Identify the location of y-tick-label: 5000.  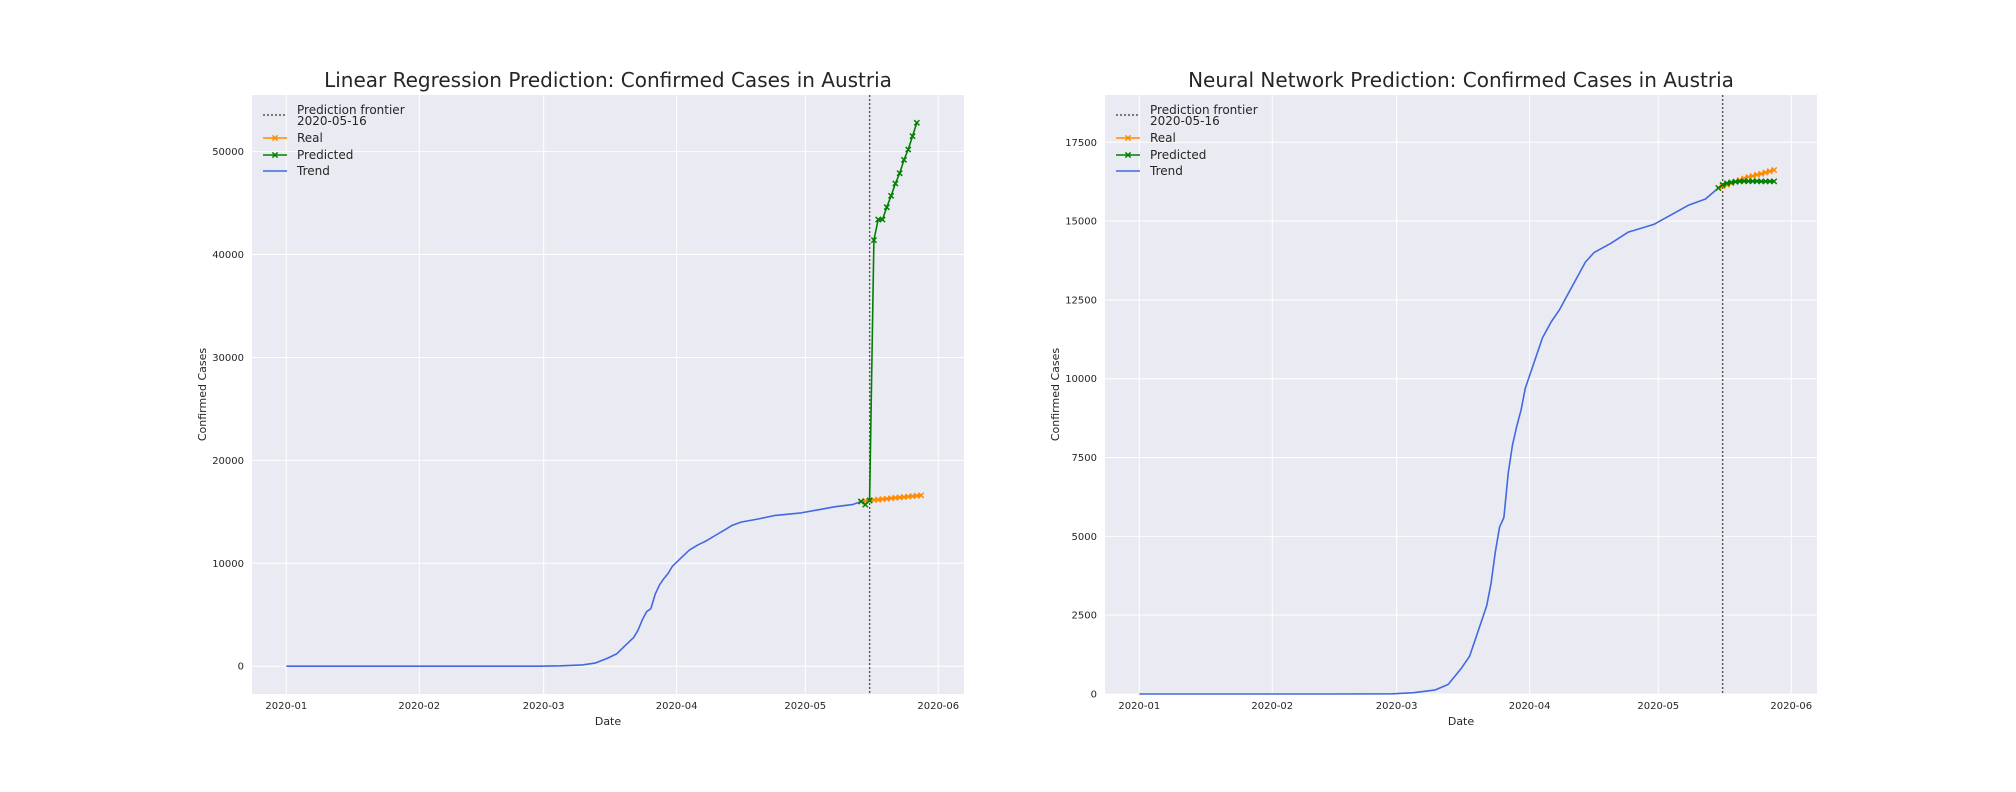
(1084, 537).